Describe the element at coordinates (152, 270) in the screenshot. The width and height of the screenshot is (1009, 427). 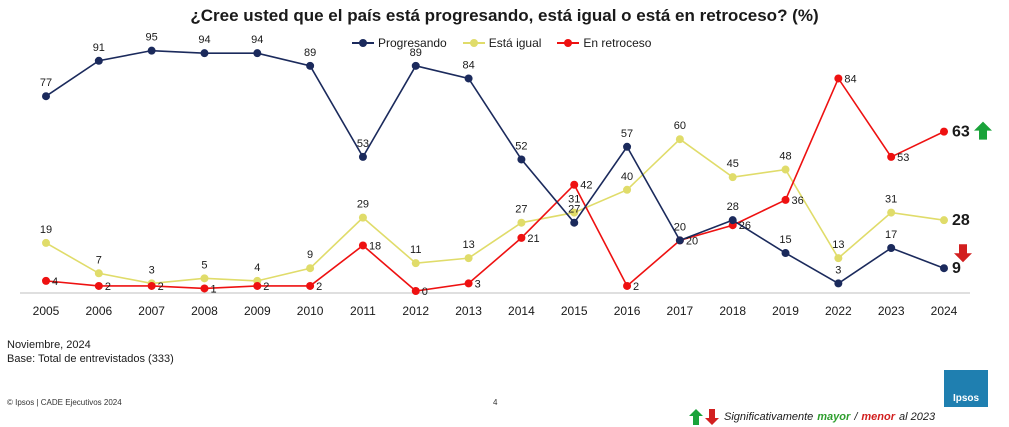
I see `data-label-esta-igual: 3` at that location.